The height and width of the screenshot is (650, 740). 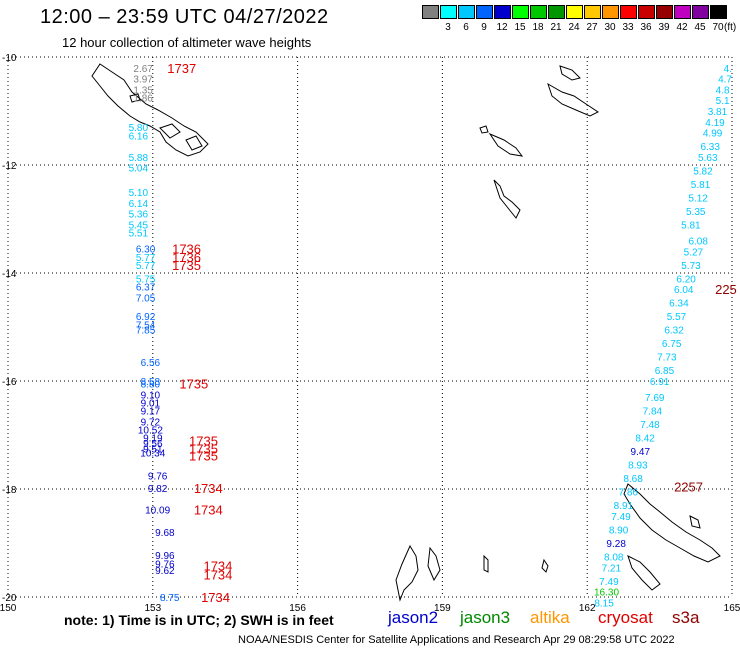 What do you see at coordinates (152, 608) in the screenshot?
I see `lon-tick-label: 153` at bounding box center [152, 608].